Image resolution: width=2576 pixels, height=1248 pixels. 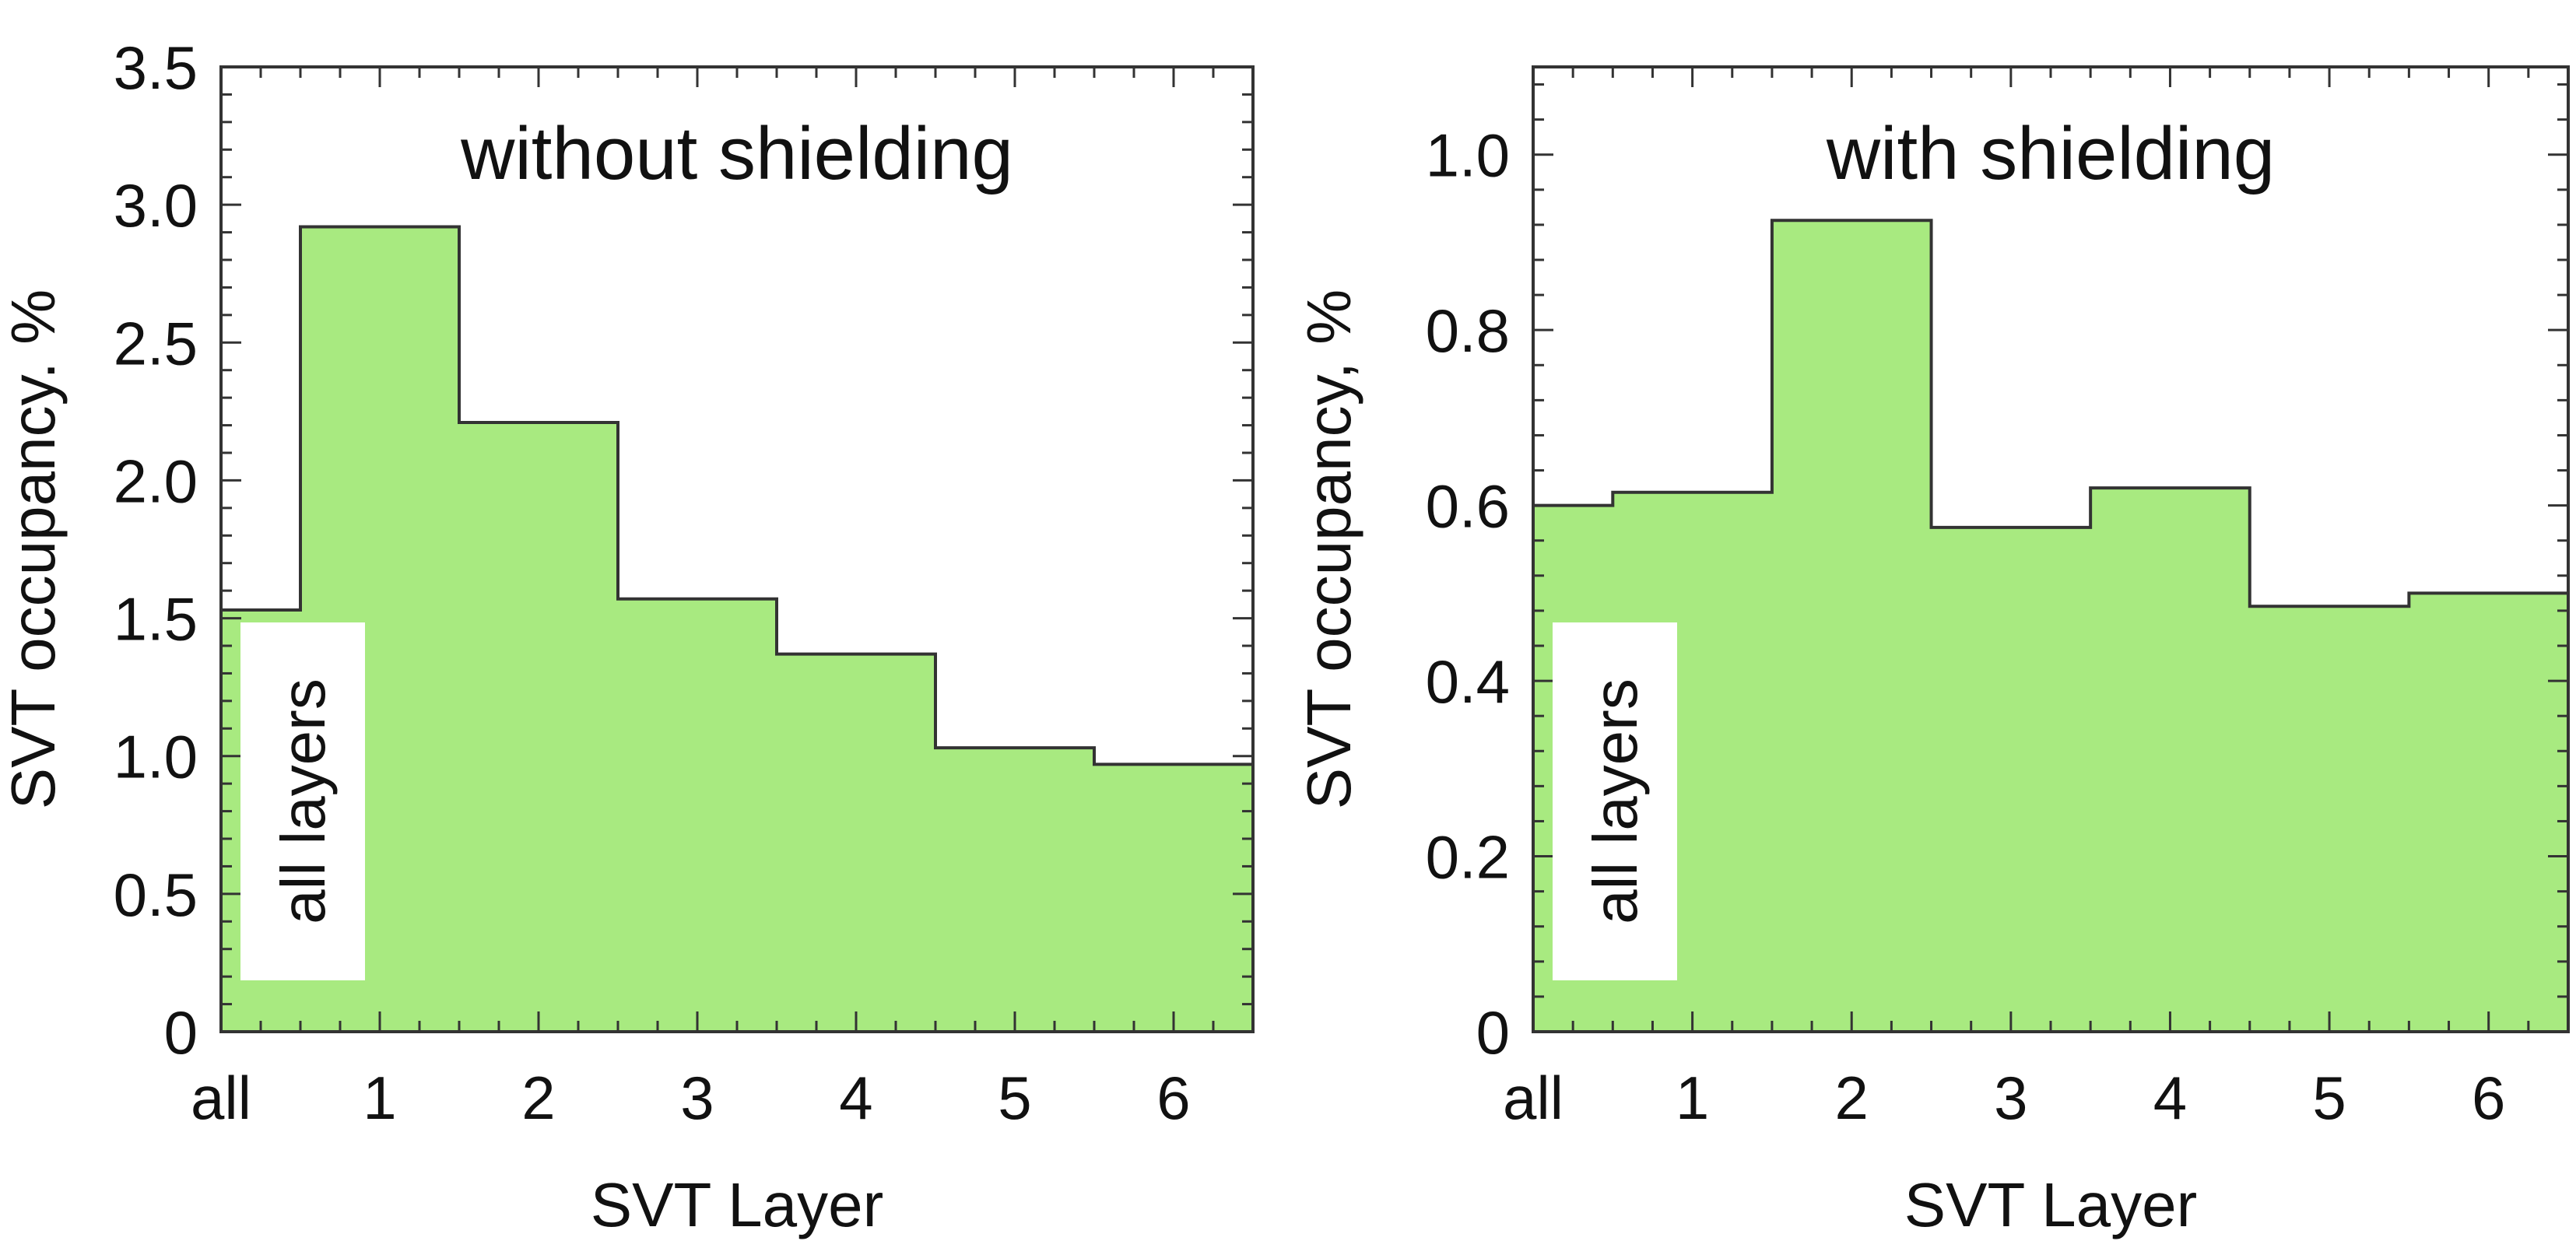 I want to click on y-axis-label: SVT occupancy. %, so click(x=34, y=549).